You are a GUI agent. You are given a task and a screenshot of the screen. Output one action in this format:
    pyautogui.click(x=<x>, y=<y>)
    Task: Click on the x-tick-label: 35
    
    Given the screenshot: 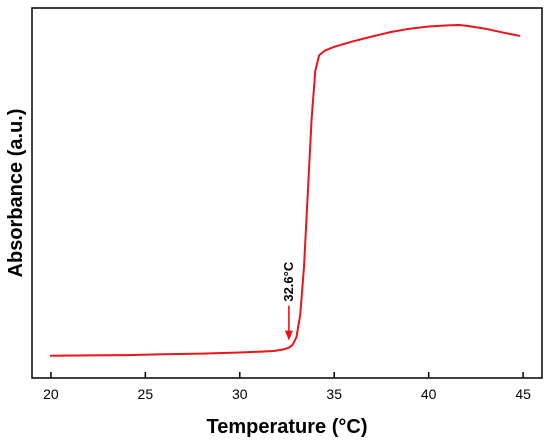 What is the action you would take?
    pyautogui.click(x=334, y=394)
    